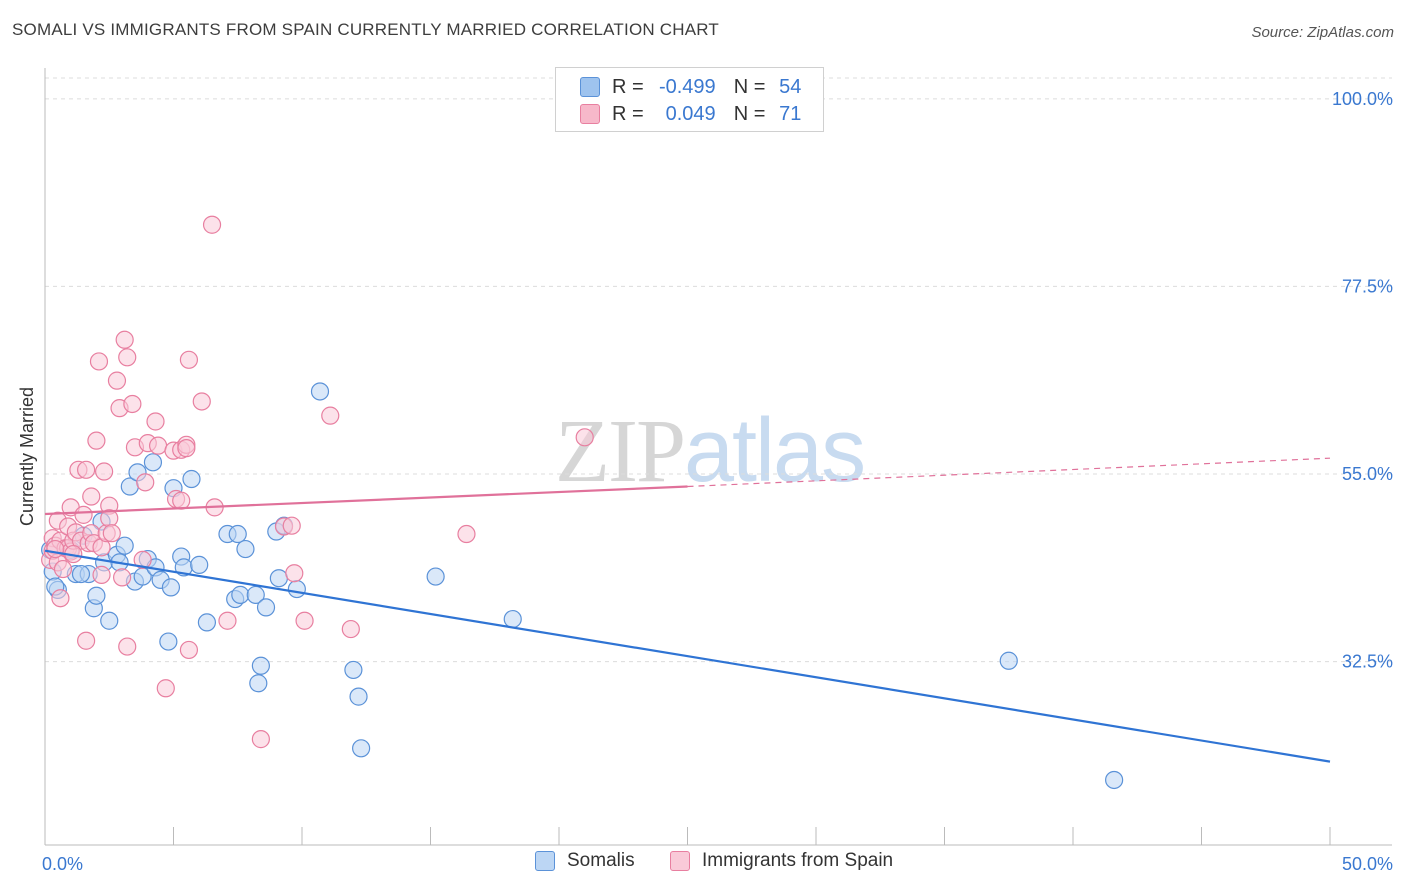  What do you see at coordinates (545, 861) in the screenshot?
I see `bottom-legend-swatch-somalis` at bounding box center [545, 861].